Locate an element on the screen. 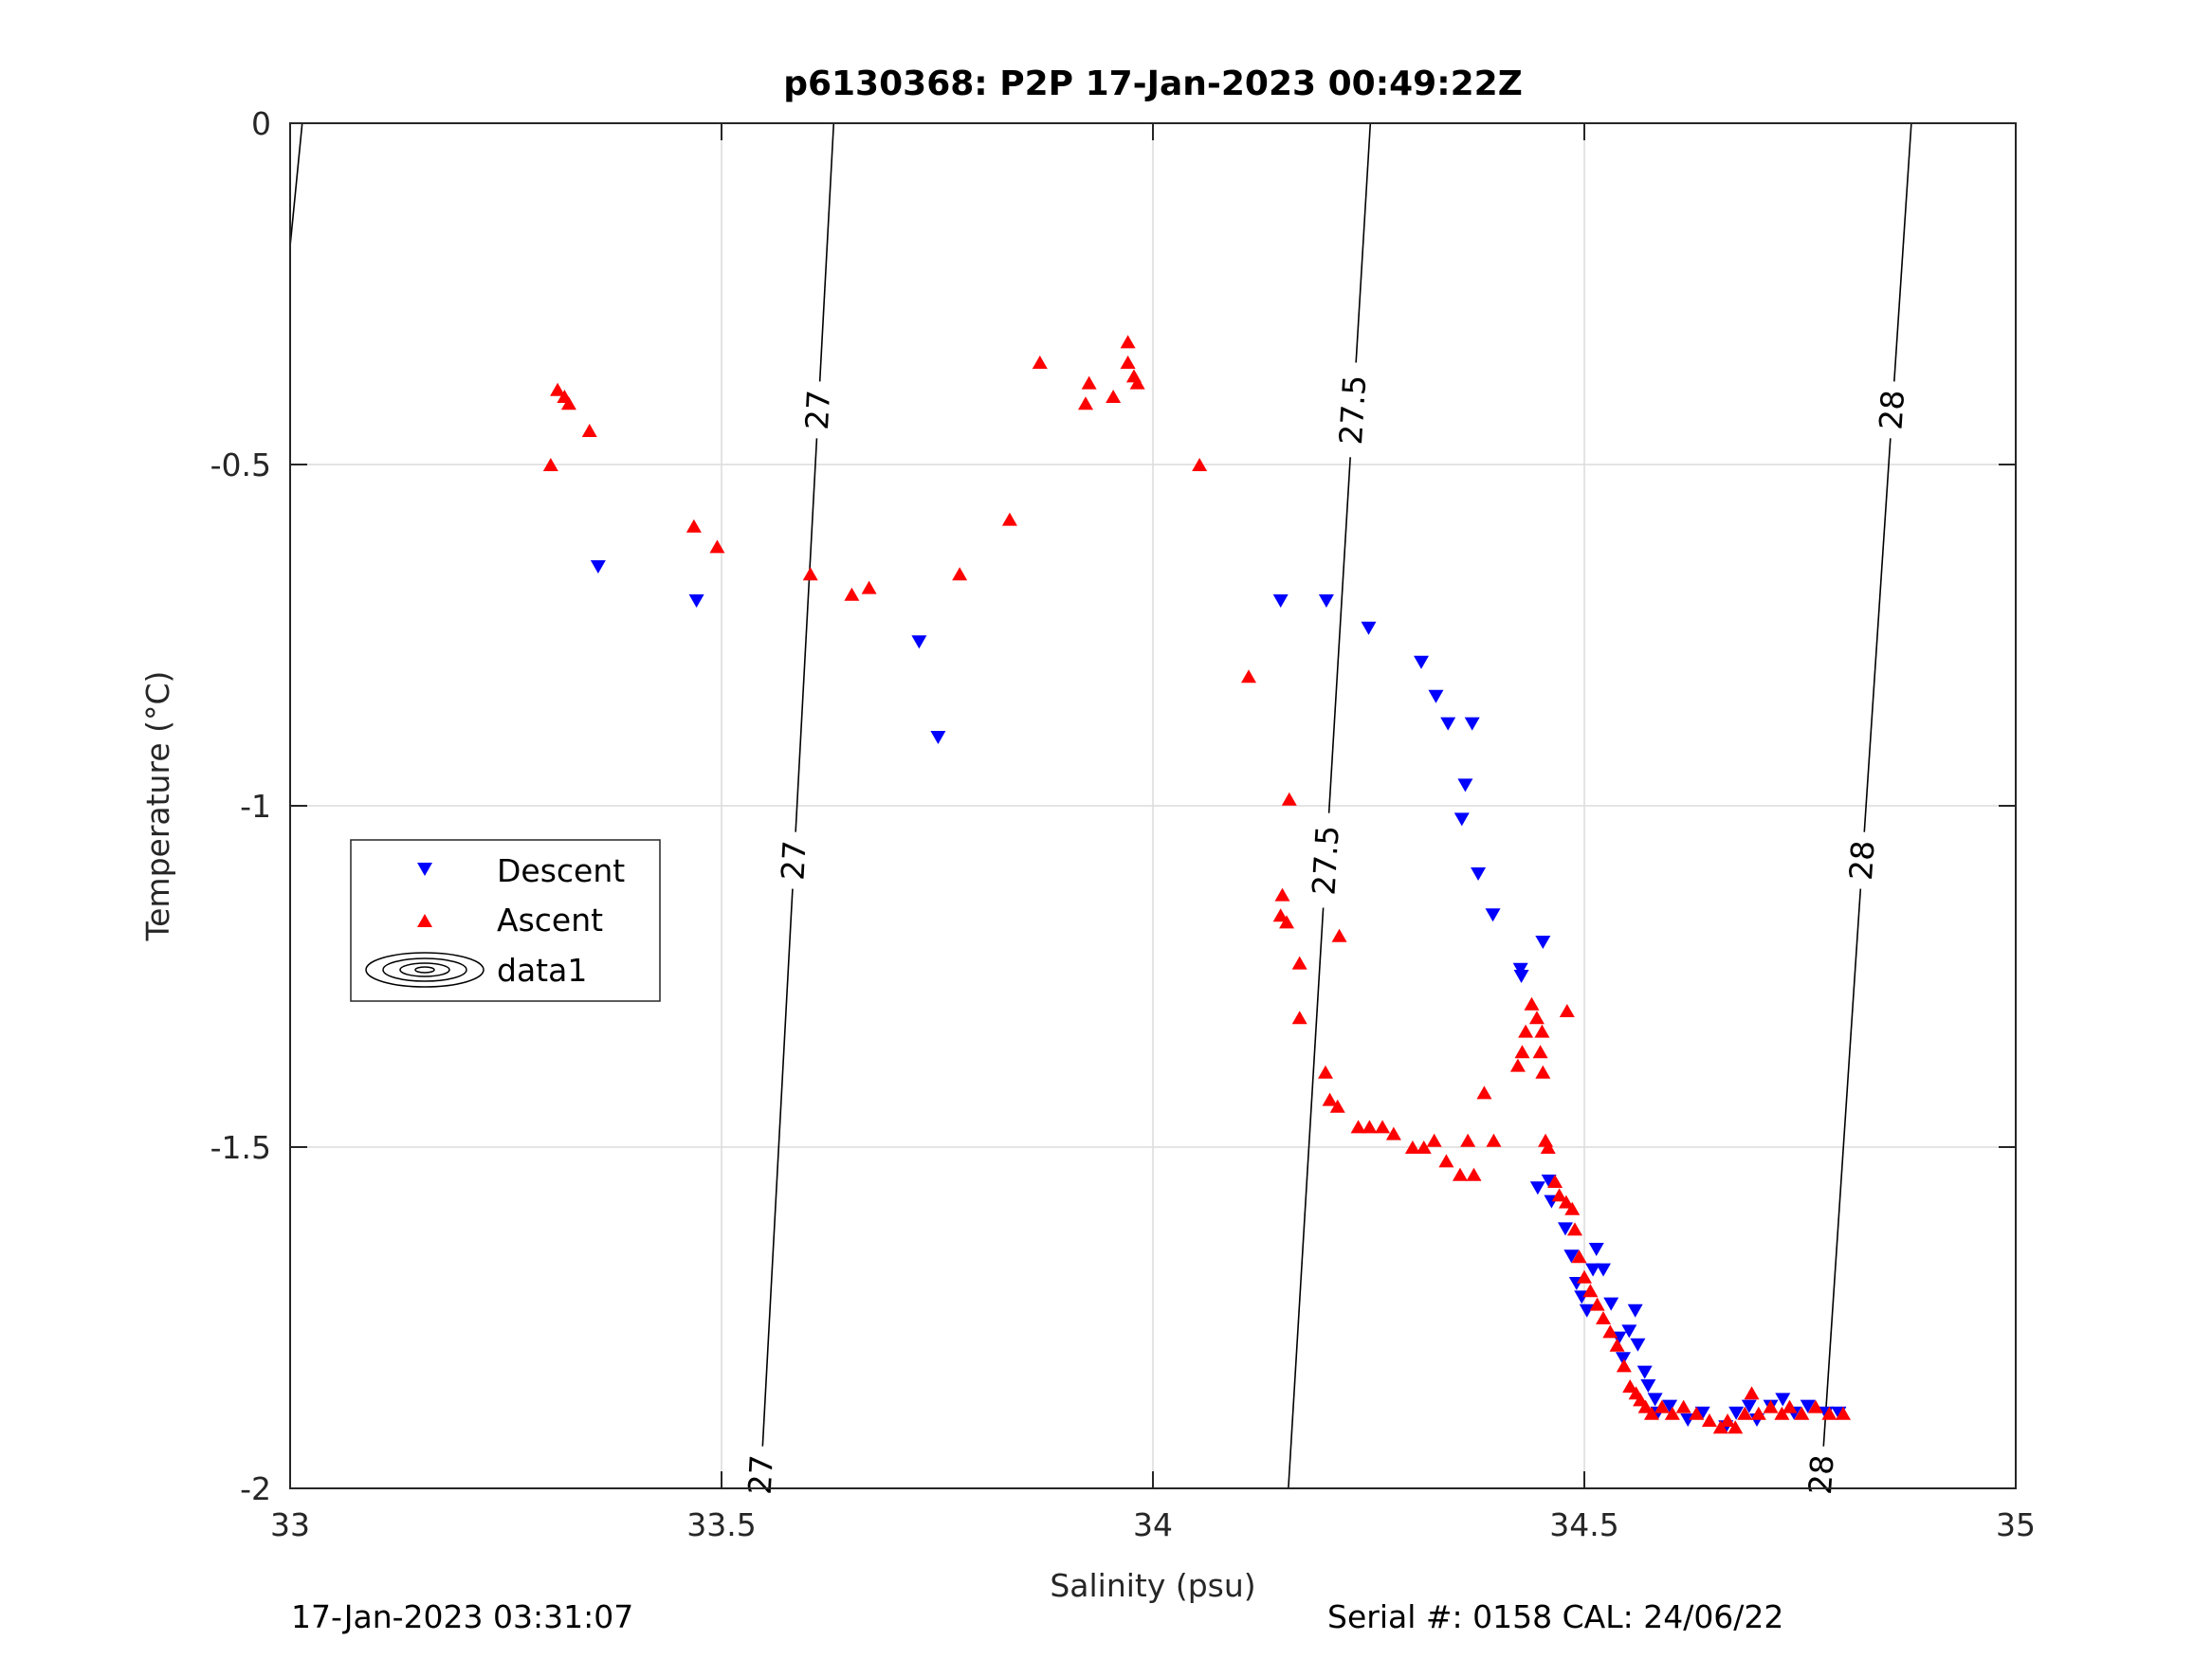  chart-title: p6130368: P2P 17-Jan-2023 00:49:22Z is located at coordinates (1153, 83).